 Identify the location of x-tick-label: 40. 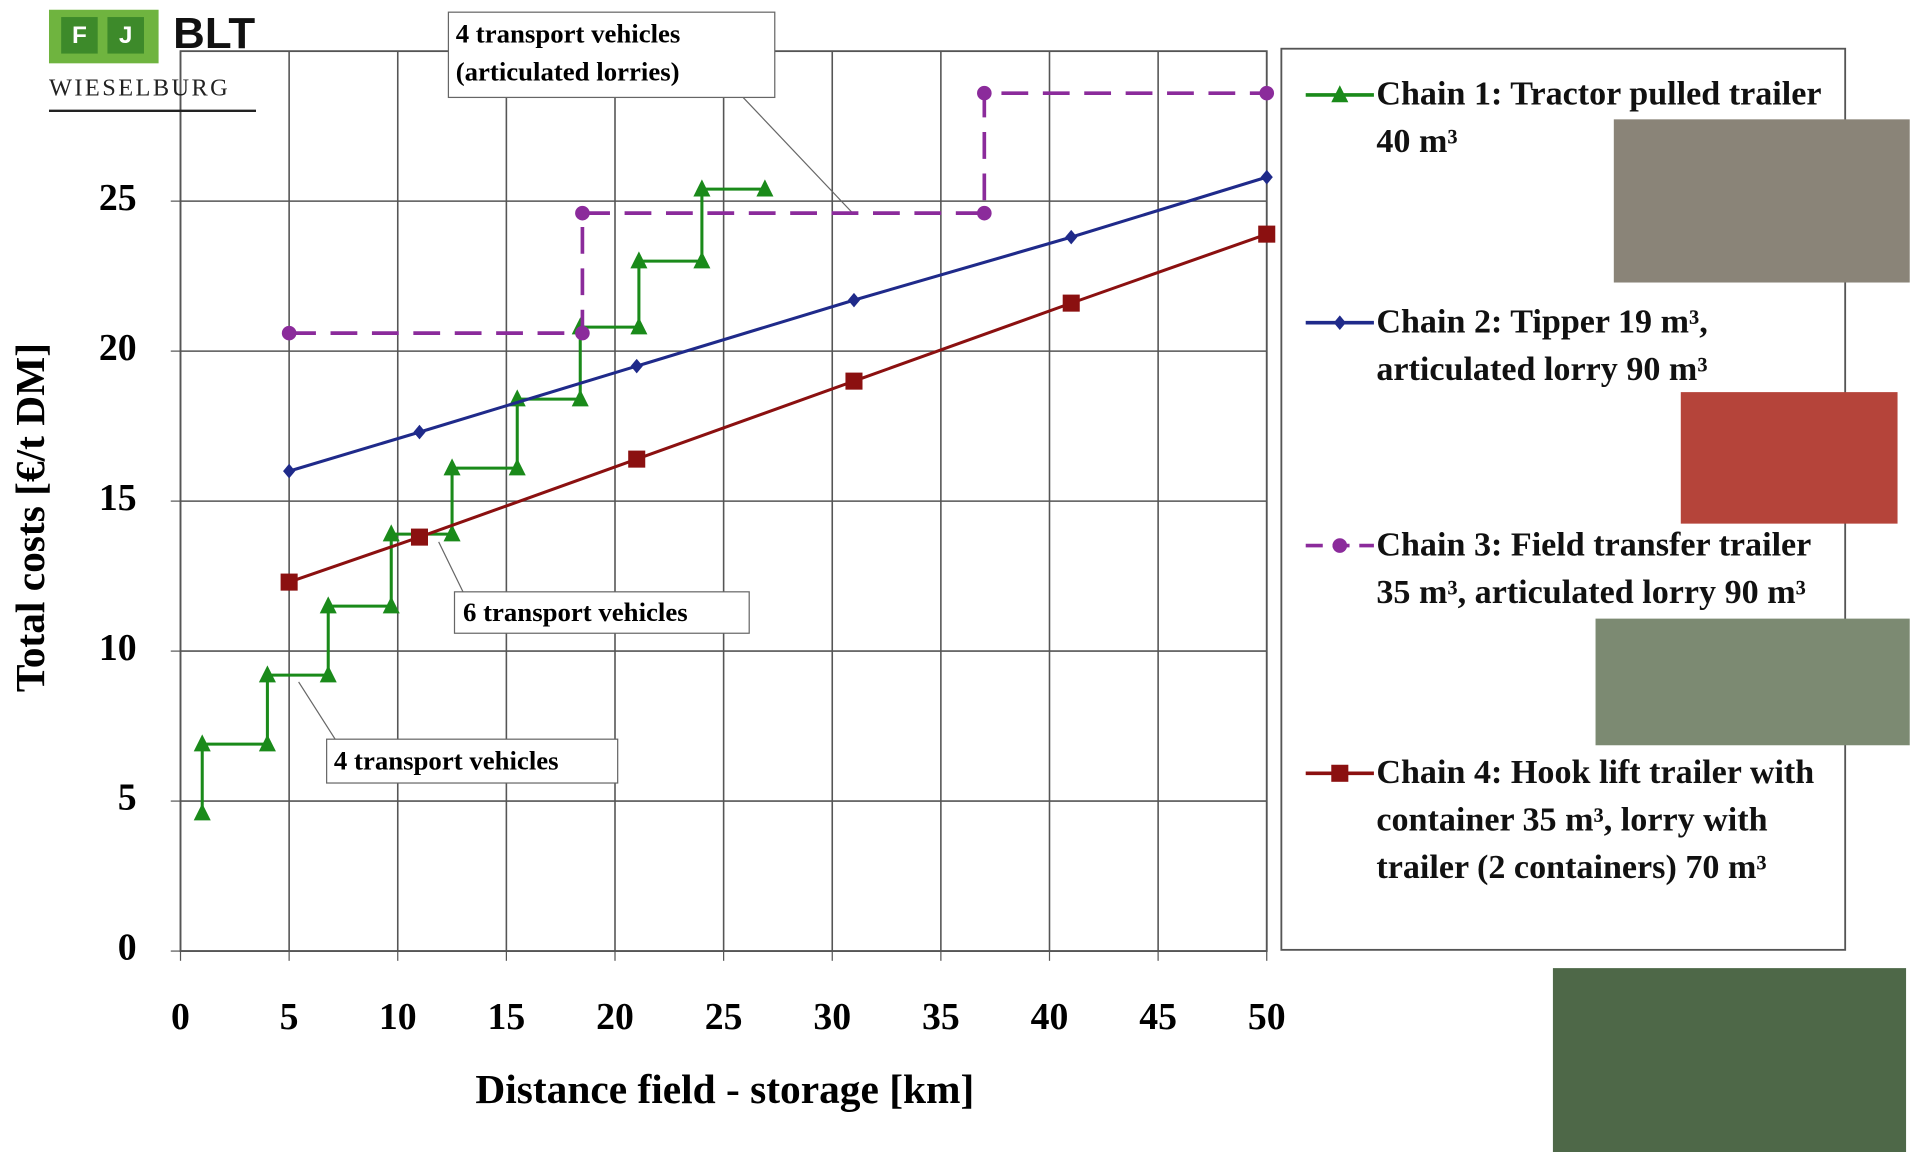
(1050, 1017).